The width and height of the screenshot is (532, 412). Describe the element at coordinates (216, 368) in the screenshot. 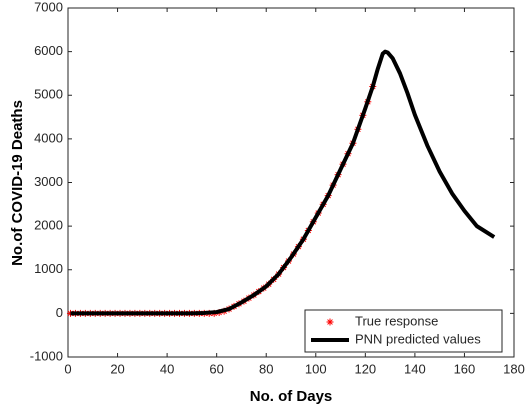

I see `x-tick-label: 60` at that location.